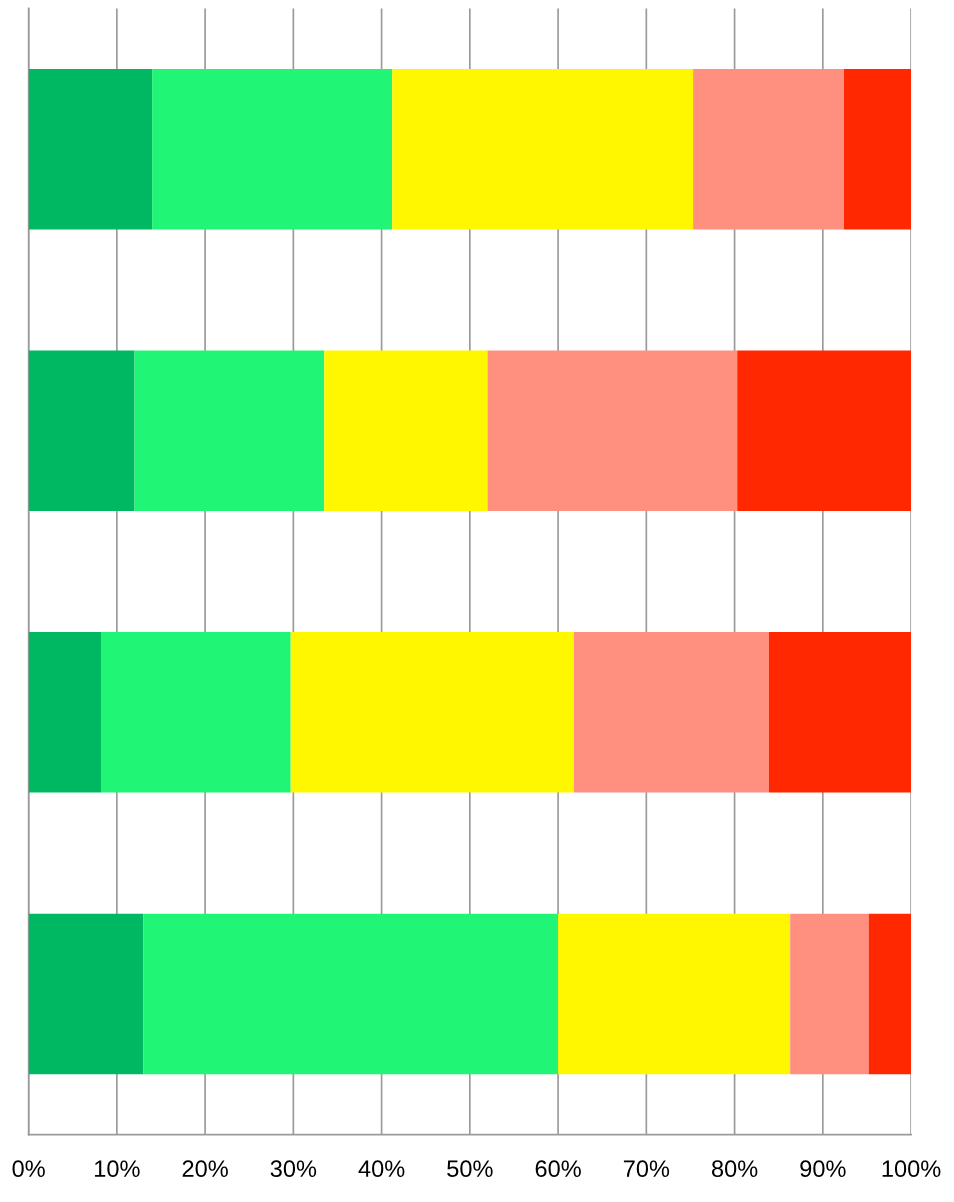 The height and width of the screenshot is (1202, 954). What do you see at coordinates (911, 1169) in the screenshot?
I see `x-tick-label: 100%` at bounding box center [911, 1169].